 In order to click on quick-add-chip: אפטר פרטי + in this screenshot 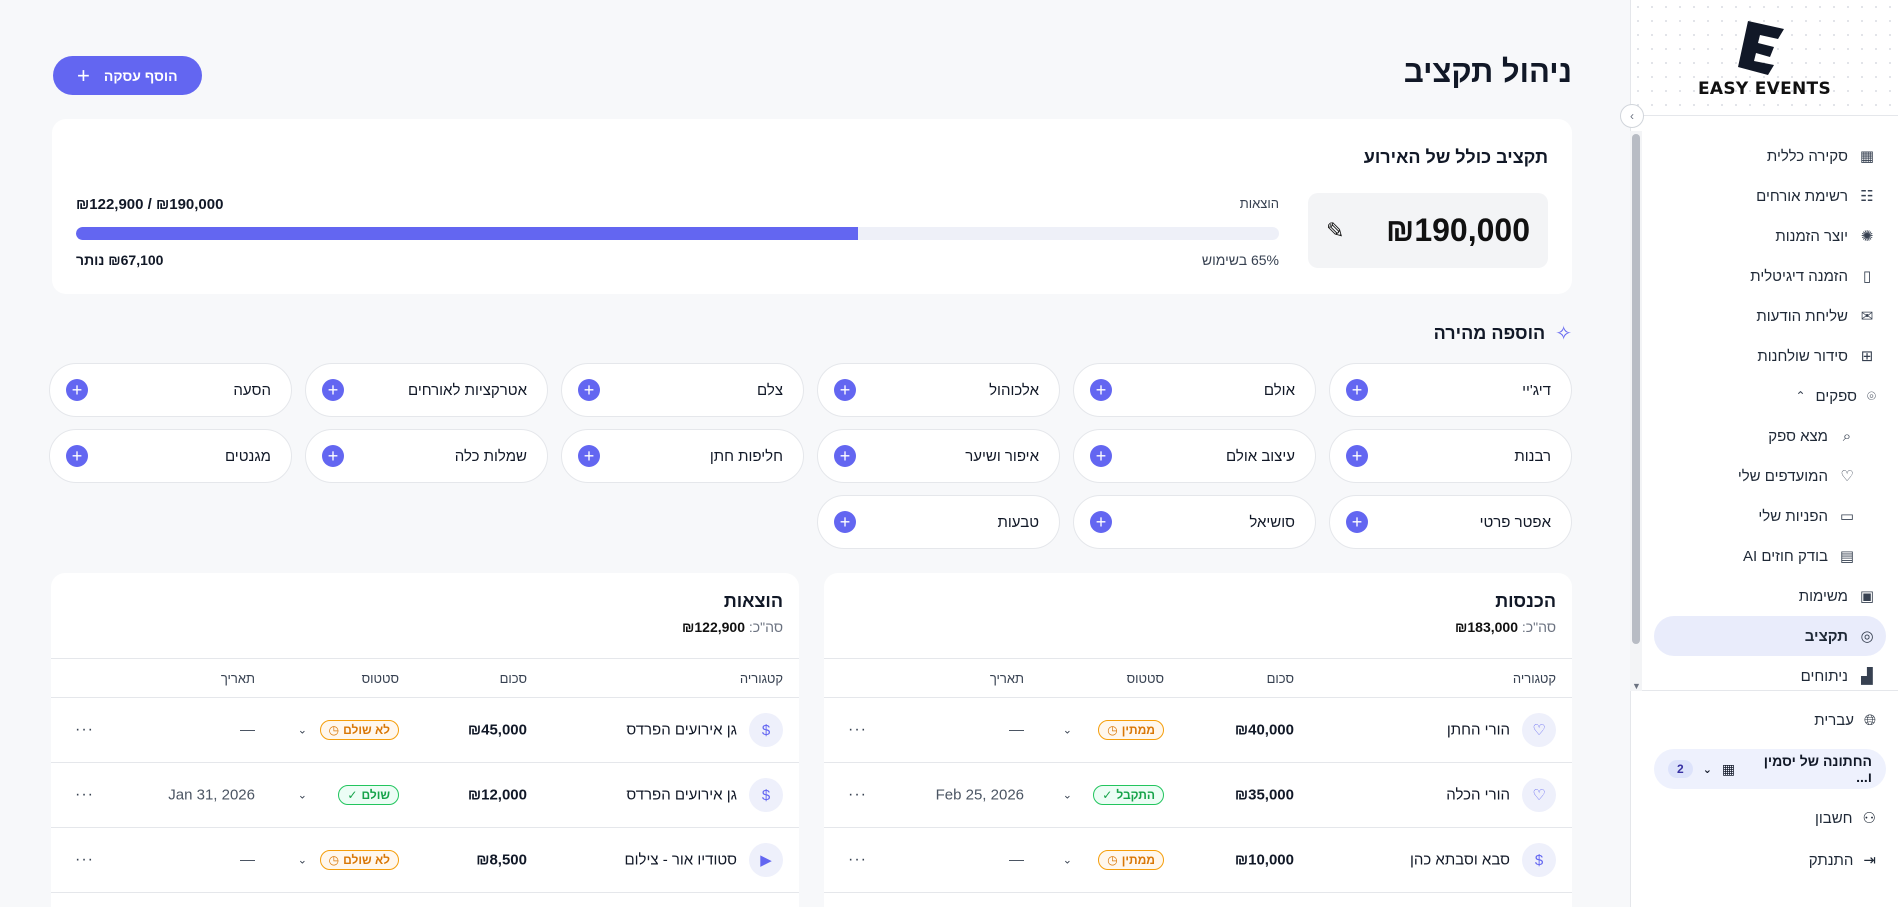, I will do `click(1450, 522)`.